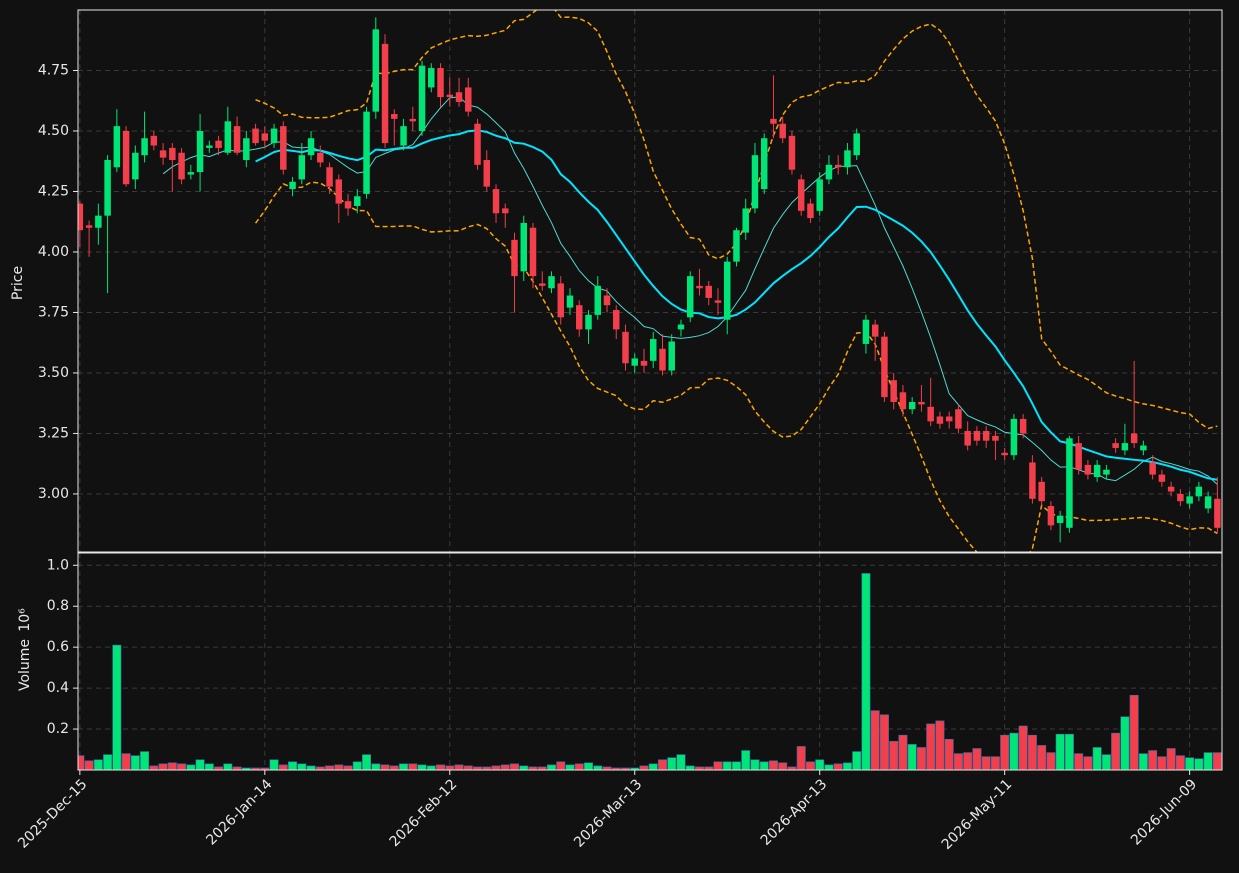 This screenshot has height=873, width=1239. I want to click on volume-tick-label: 1.0, so click(58, 565).